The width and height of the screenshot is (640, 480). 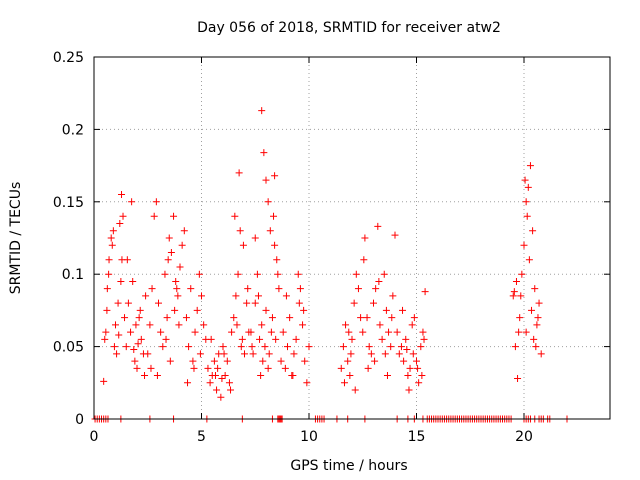 What do you see at coordinates (73, 130) in the screenshot?
I see `y-tick-label: 0.2` at bounding box center [73, 130].